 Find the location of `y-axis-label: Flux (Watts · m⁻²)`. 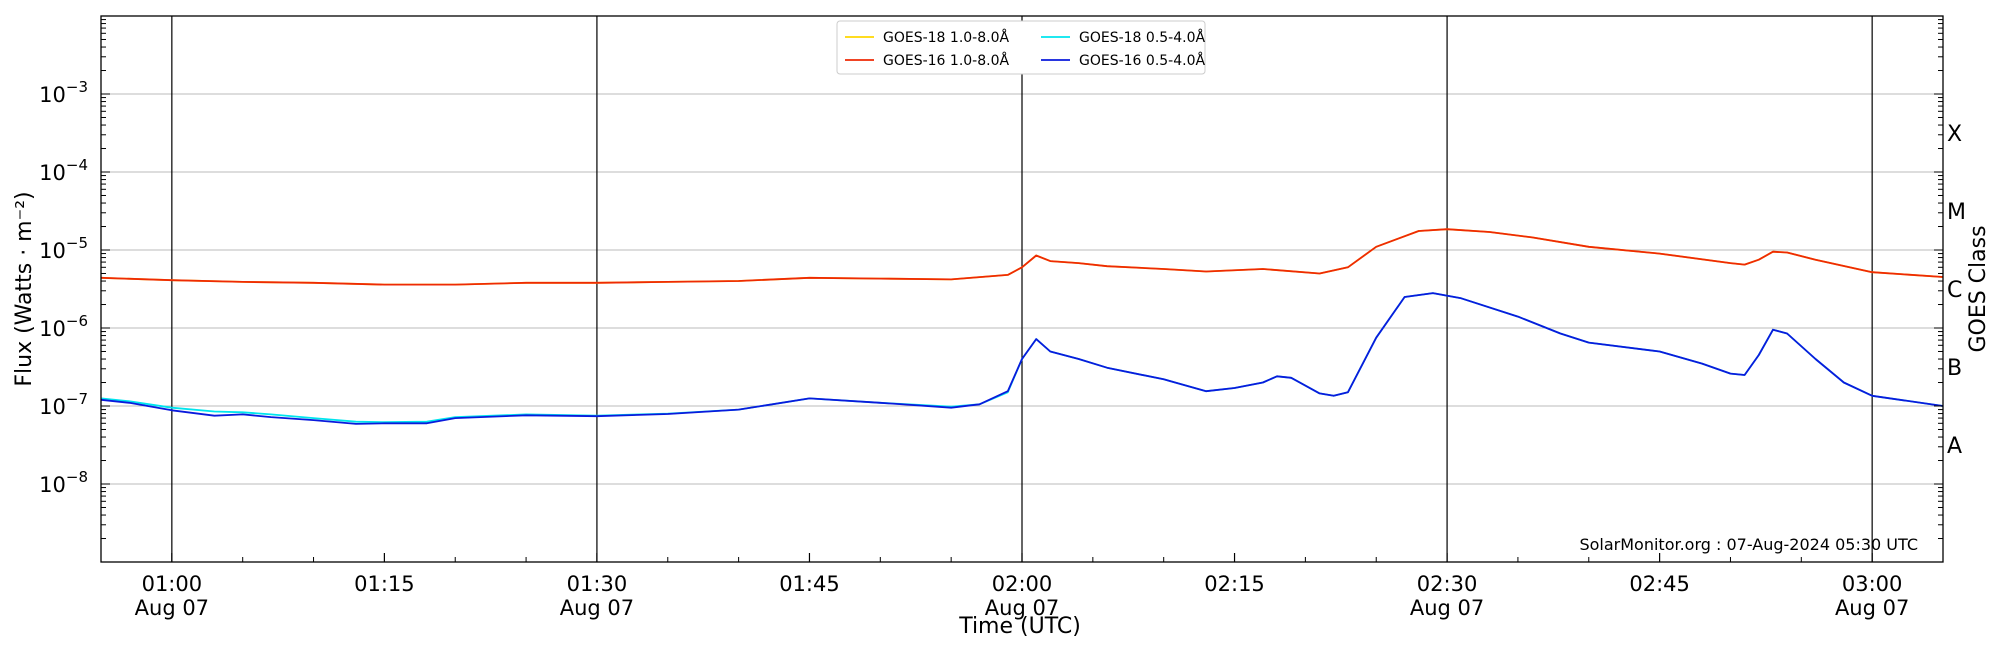

y-axis-label: Flux (Watts · m⁻²) is located at coordinates (24, 288).